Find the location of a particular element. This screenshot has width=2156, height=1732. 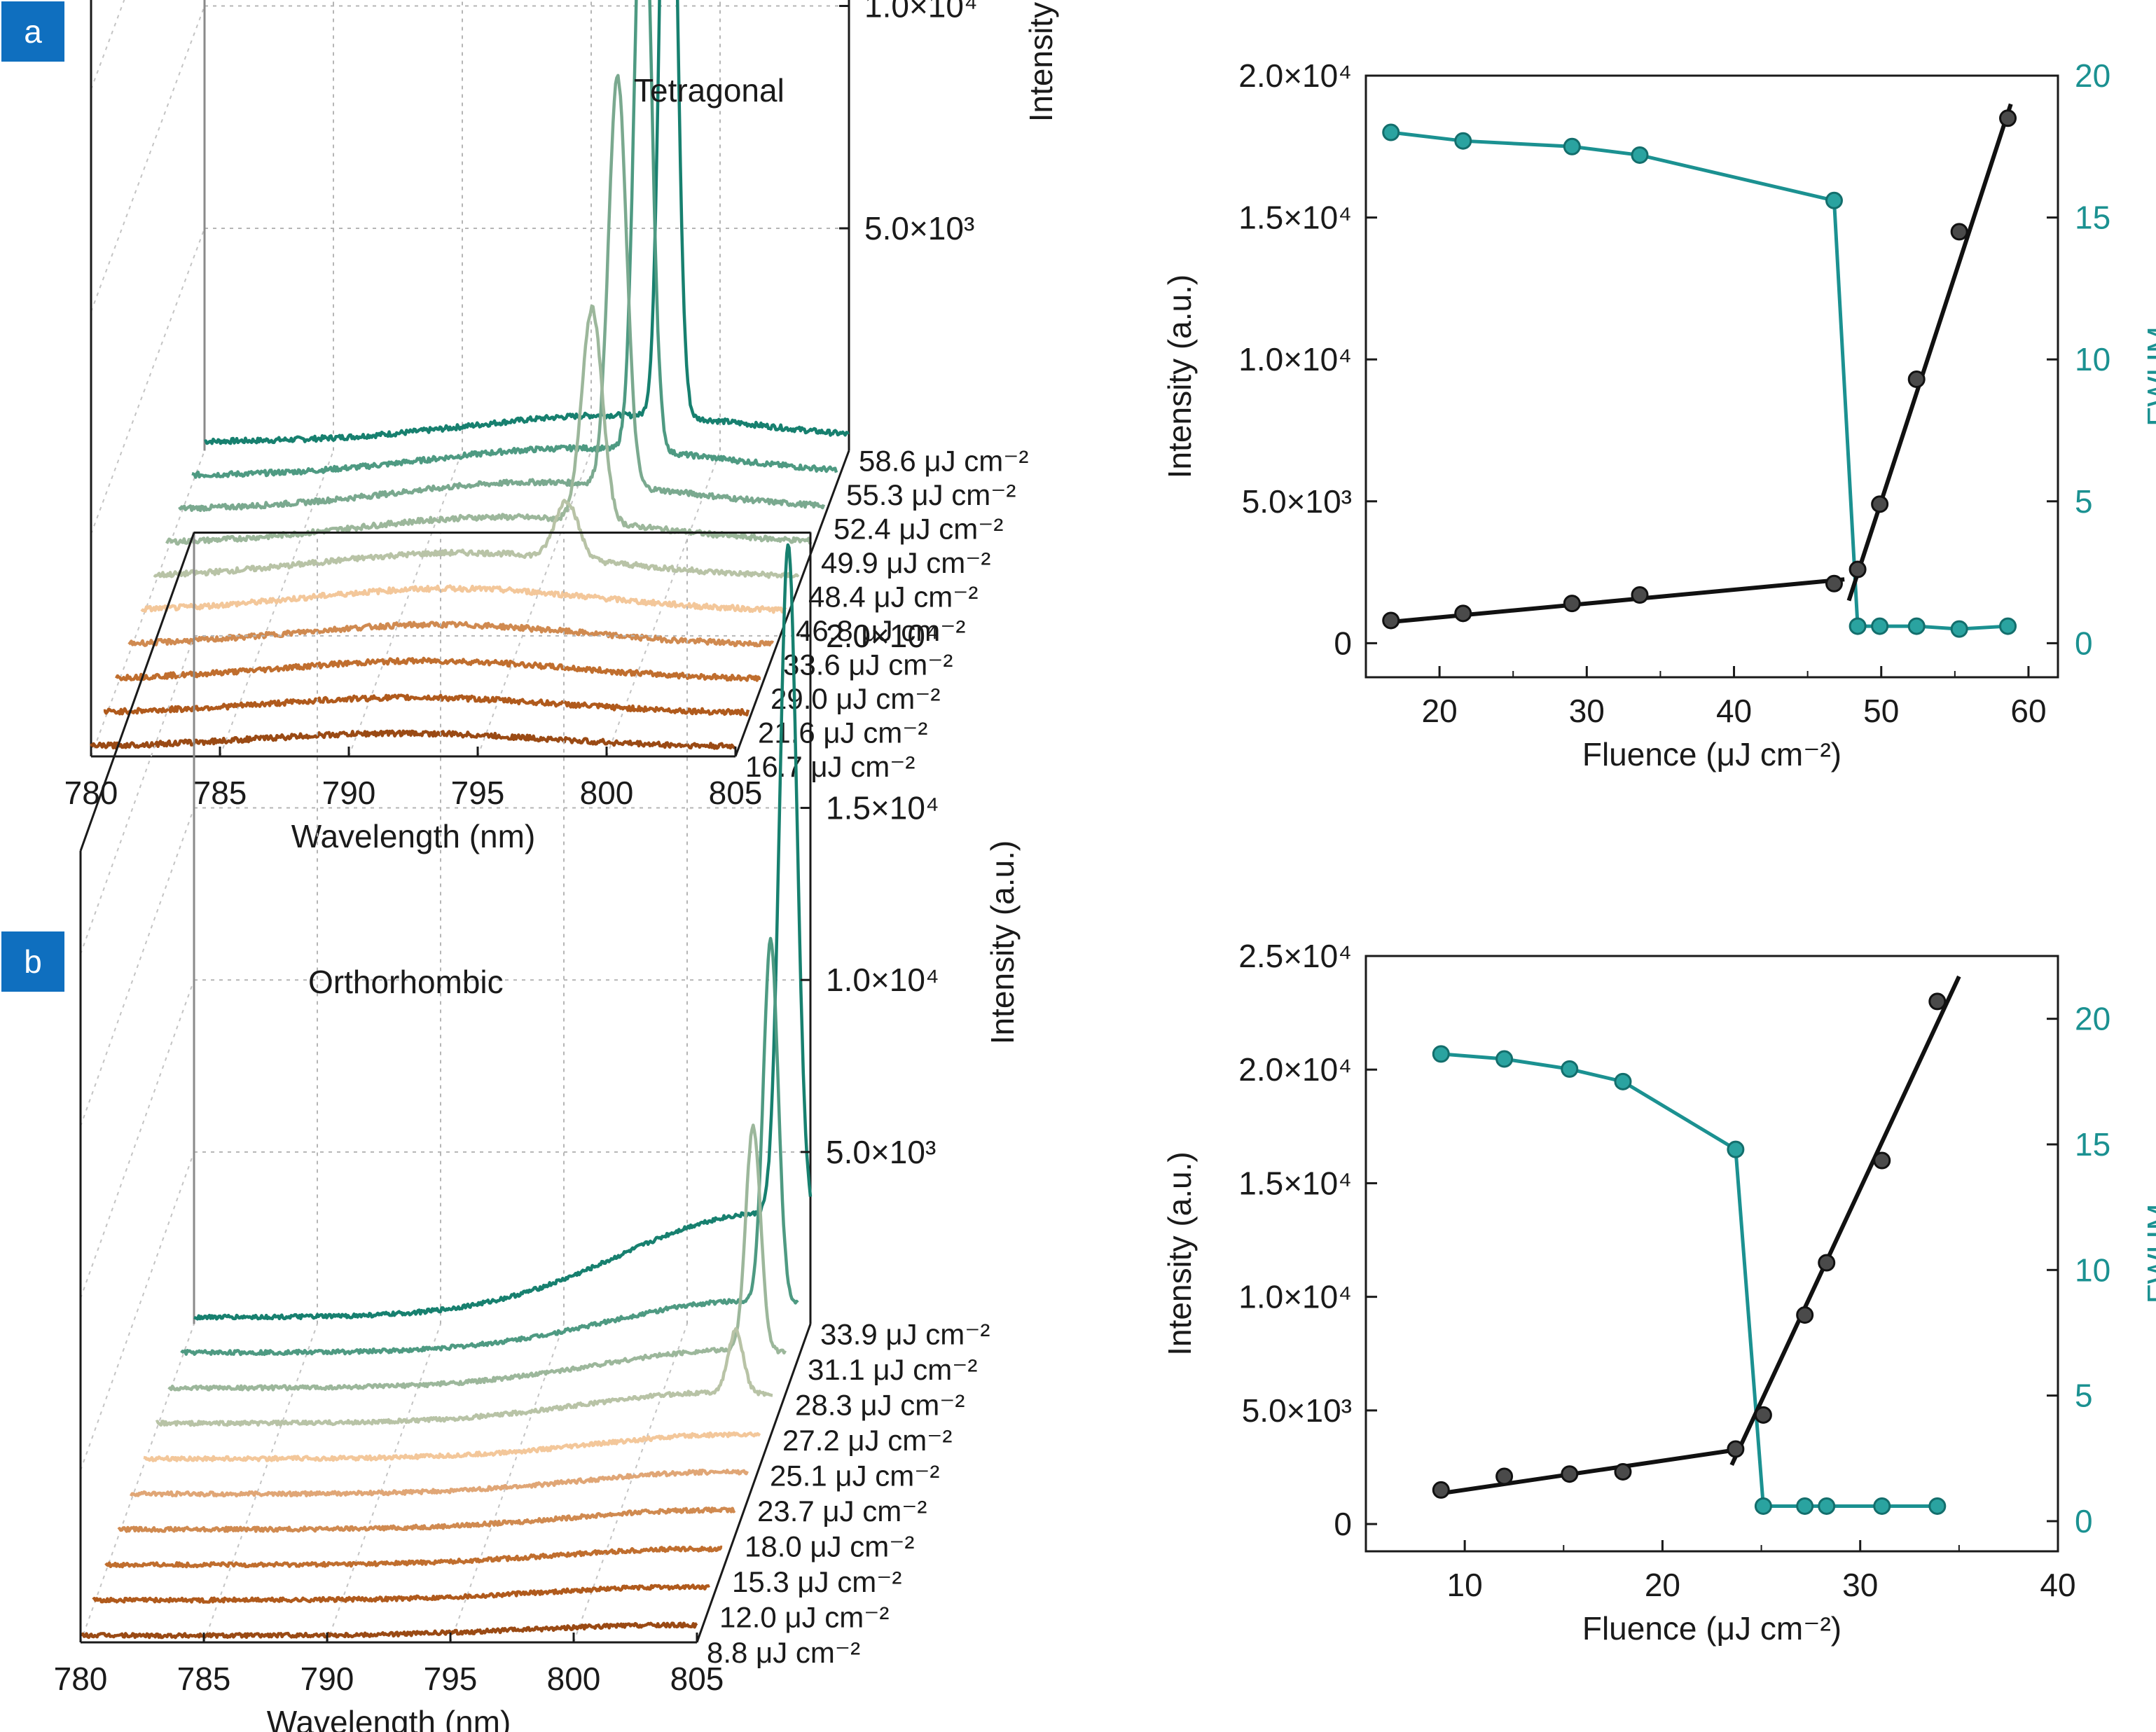

plot-frame is located at coordinates (1711, 376).